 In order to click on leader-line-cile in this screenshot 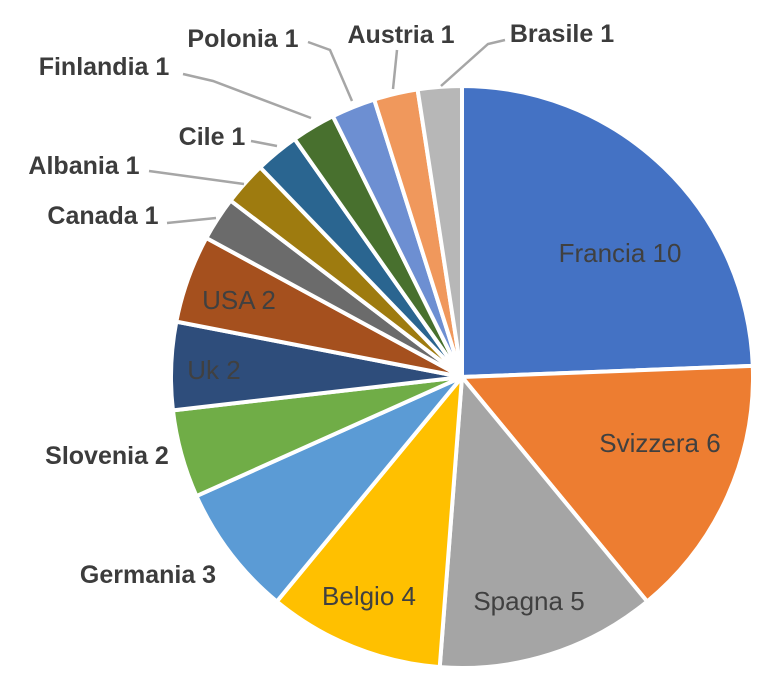, I will do `click(264, 143)`.